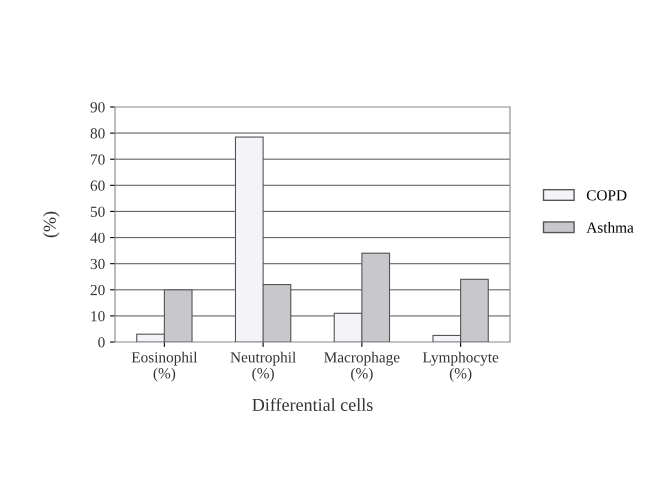 This screenshot has height=495, width=660. I want to click on legend-label: COPD, so click(606, 195).